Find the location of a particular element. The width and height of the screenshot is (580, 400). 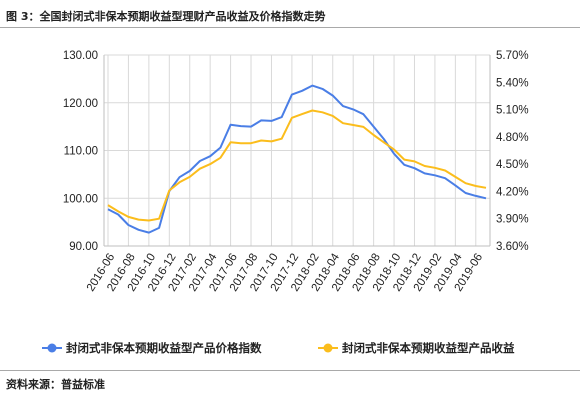

y-left-tick-label: 90.00 is located at coordinates (83, 247).